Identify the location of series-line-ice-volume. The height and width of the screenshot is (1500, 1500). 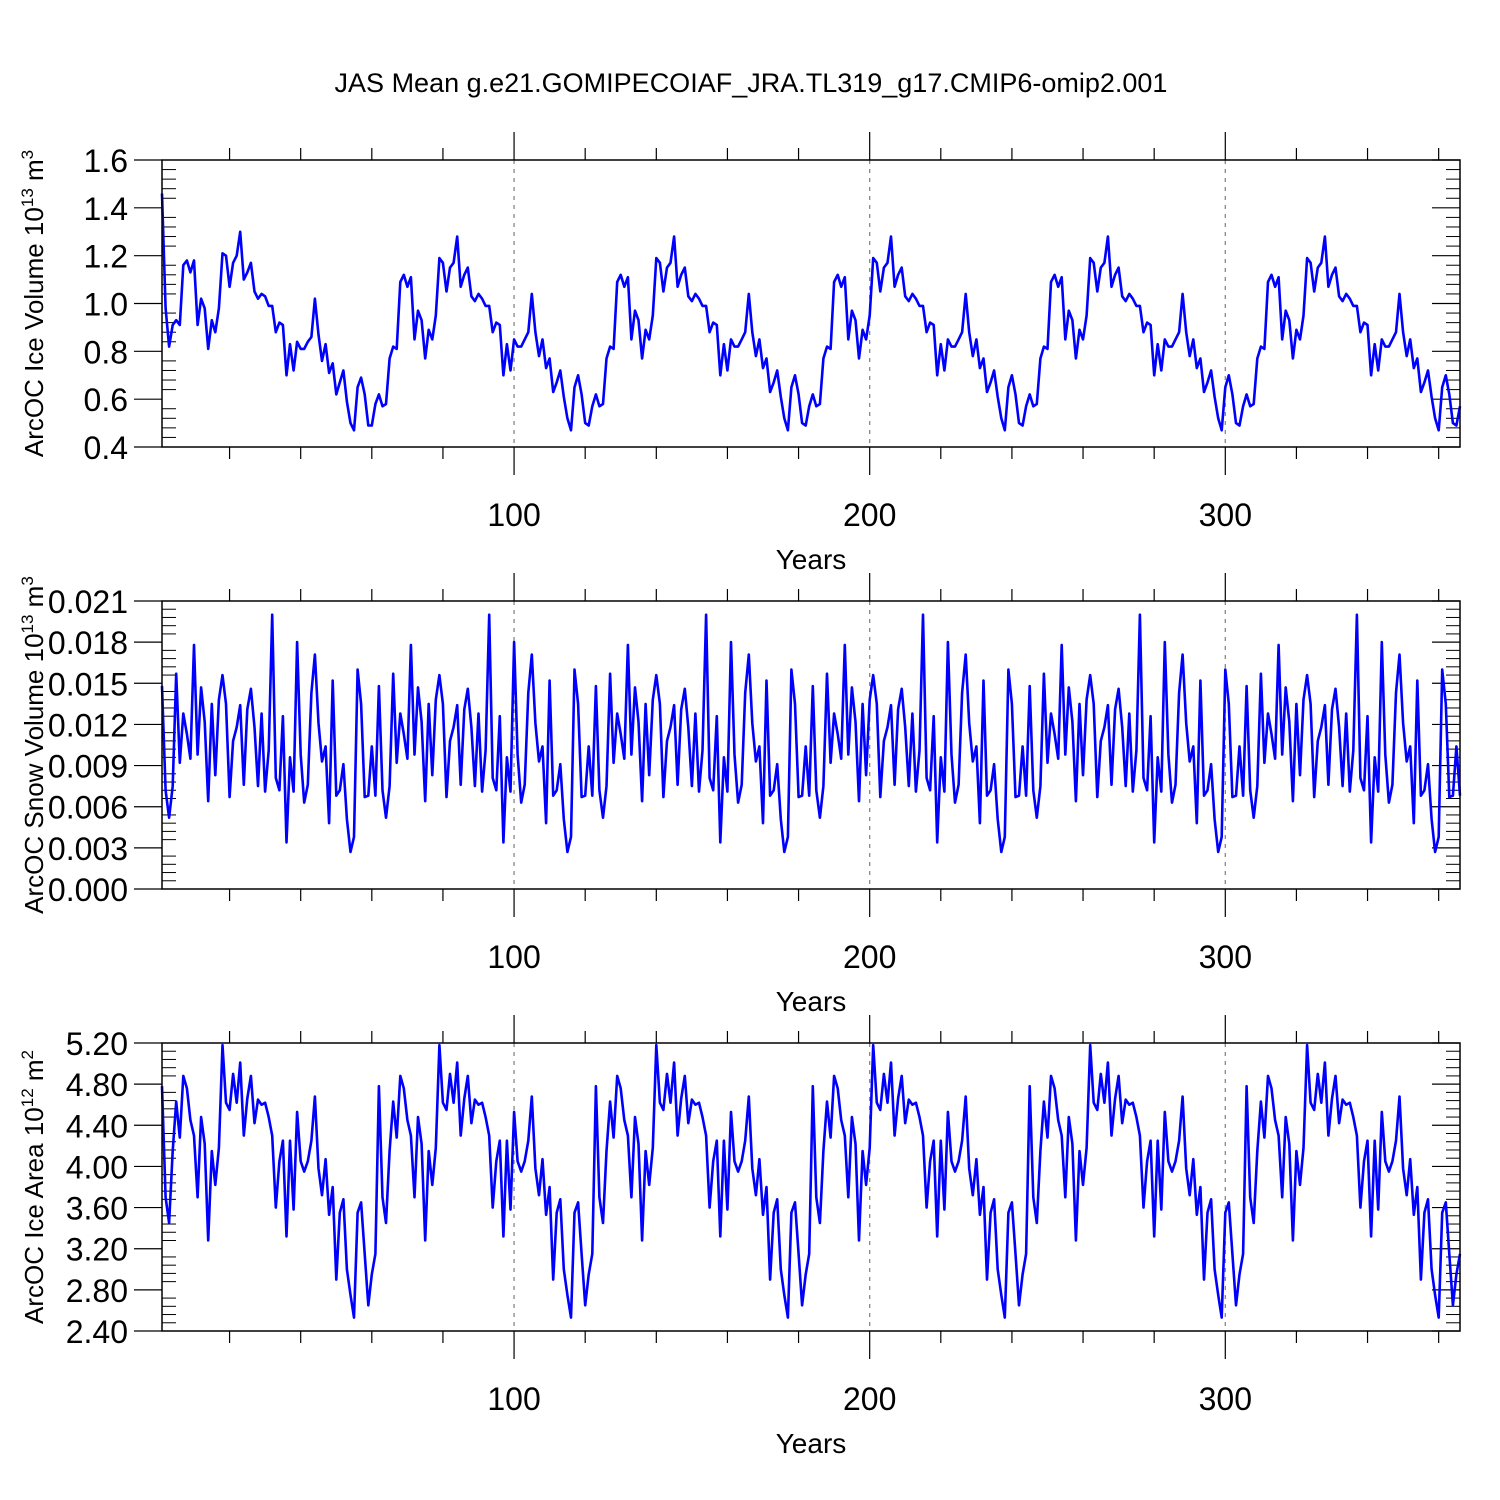
(811, 312).